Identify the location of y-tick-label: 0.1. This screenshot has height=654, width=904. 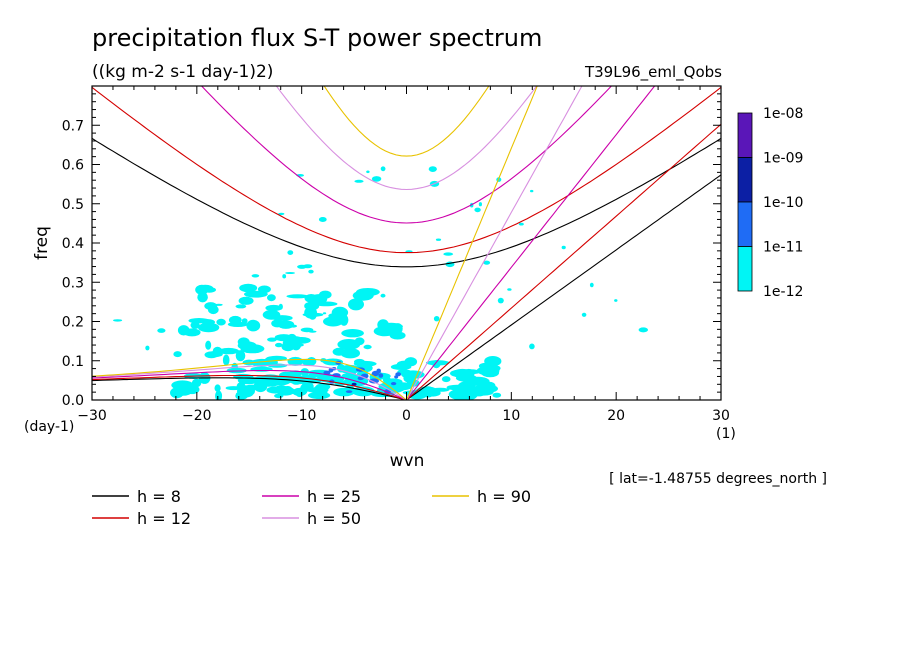
(73, 362).